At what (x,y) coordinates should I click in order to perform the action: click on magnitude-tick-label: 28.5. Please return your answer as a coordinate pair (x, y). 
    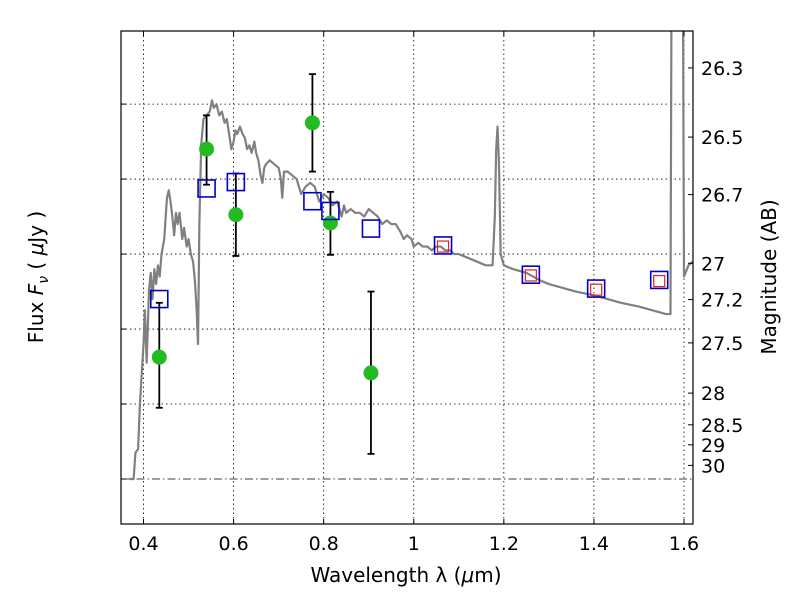
    Looking at the image, I should click on (722, 426).